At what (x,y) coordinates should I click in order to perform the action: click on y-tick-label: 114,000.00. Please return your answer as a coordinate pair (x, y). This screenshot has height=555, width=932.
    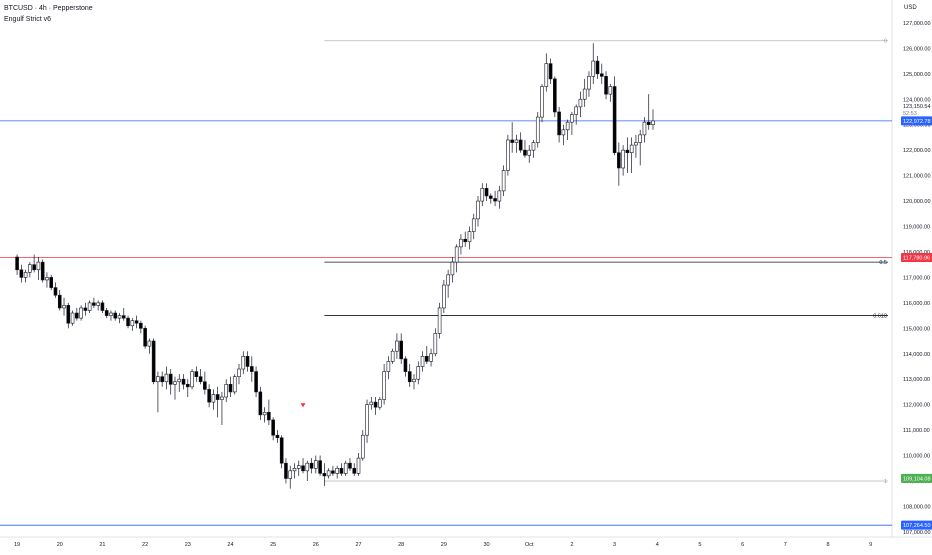
    Looking at the image, I should click on (916, 355).